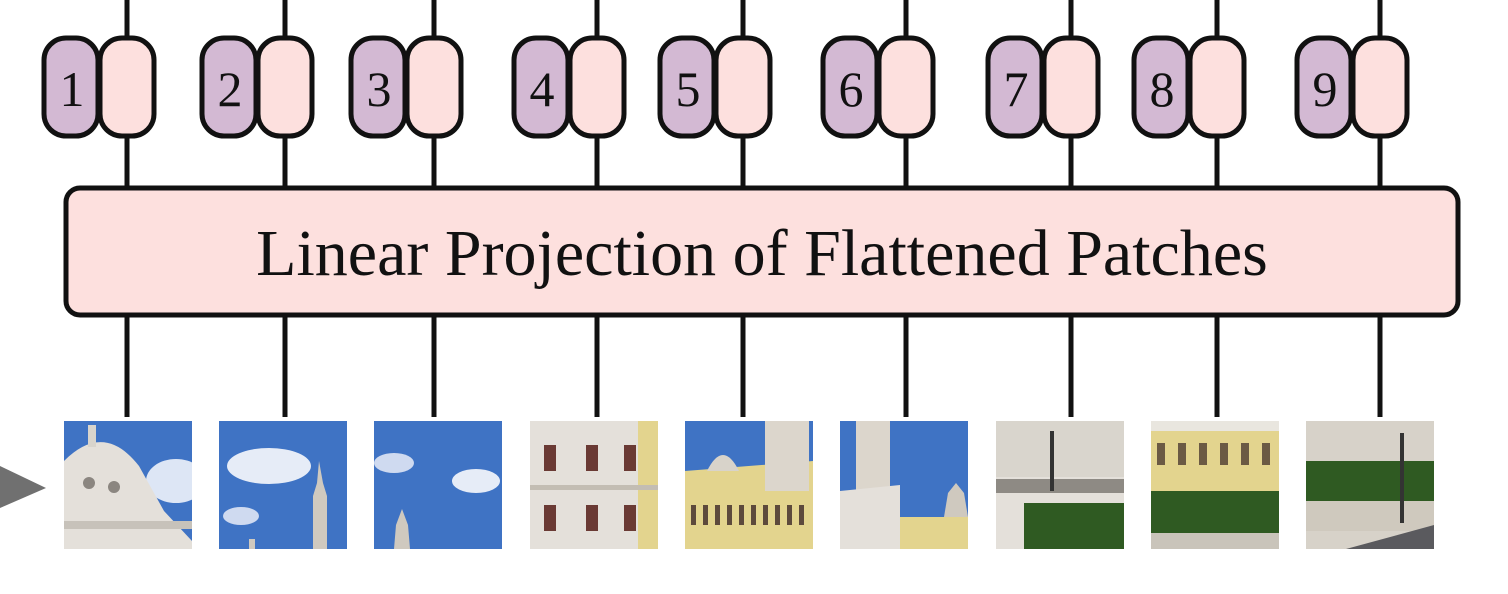  What do you see at coordinates (1060, 485) in the screenshot?
I see `street-garden-patch-icon` at bounding box center [1060, 485].